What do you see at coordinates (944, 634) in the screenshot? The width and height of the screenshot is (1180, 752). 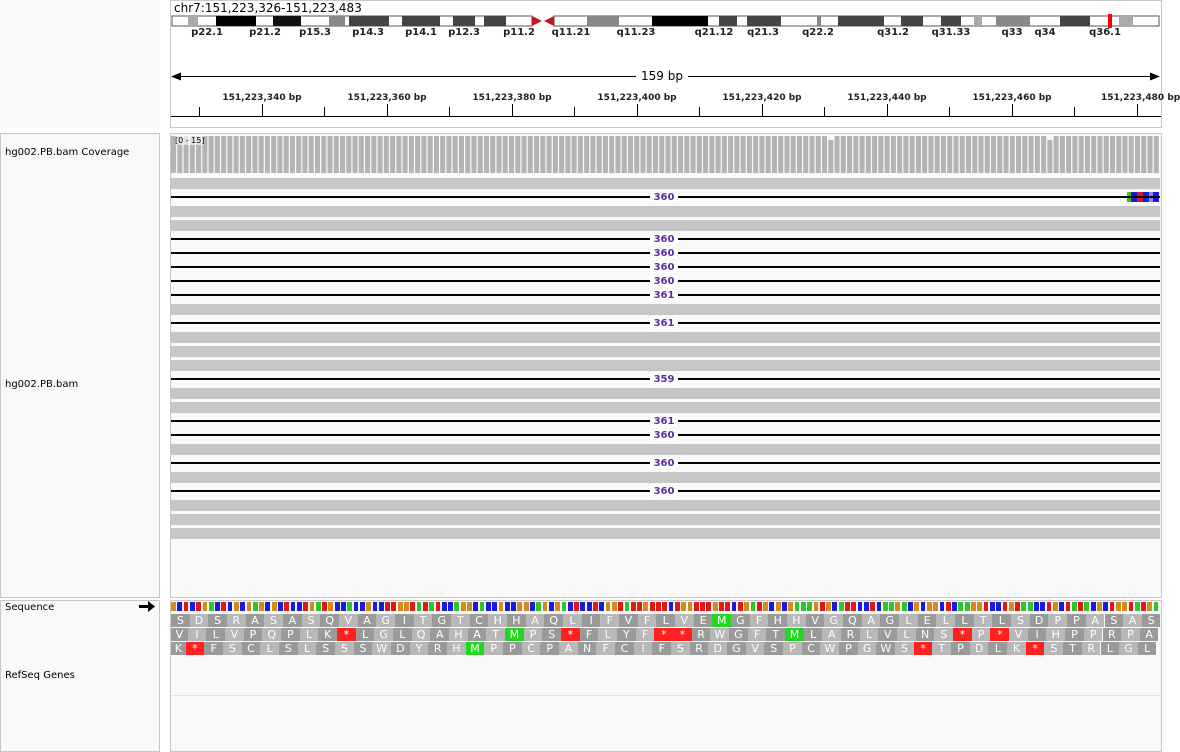 I see `amino-acid: S` at bounding box center [944, 634].